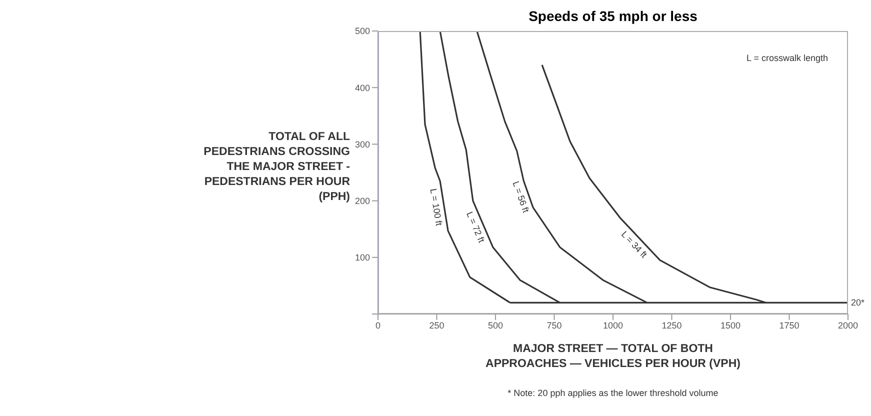 The image size is (871, 416). What do you see at coordinates (613, 357) in the screenshot?
I see `x-axis-title: MAJOR STREET — TOTAL OF BOTH APPROACHES — VEHICLES PER HOUR (VPH)` at bounding box center [613, 357].